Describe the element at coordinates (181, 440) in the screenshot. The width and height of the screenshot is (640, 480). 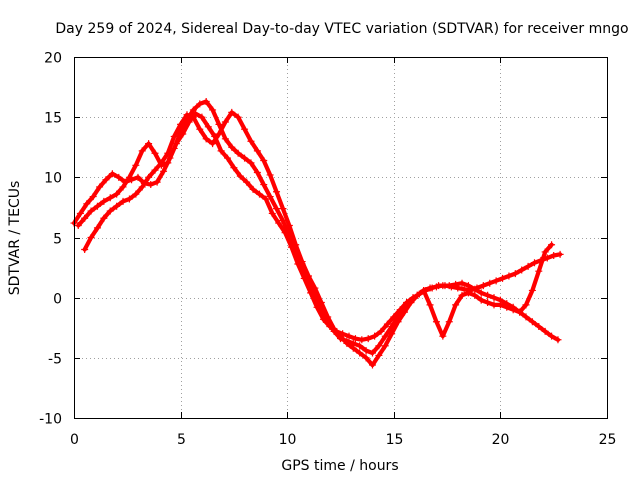
I see `x-tick-label: 5` at that location.